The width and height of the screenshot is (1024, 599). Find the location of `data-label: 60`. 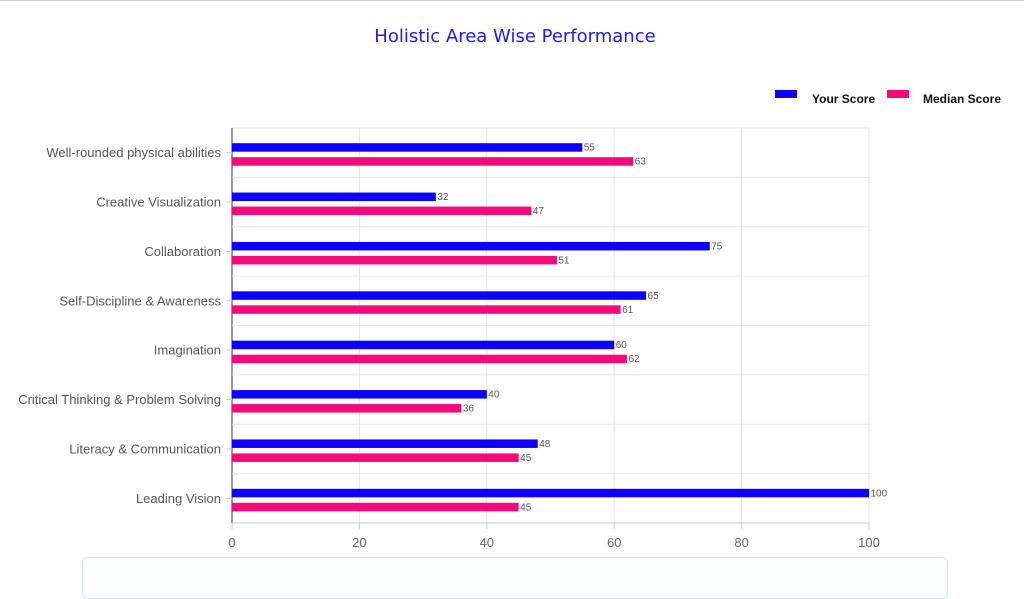

data-label: 60 is located at coordinates (622, 345).